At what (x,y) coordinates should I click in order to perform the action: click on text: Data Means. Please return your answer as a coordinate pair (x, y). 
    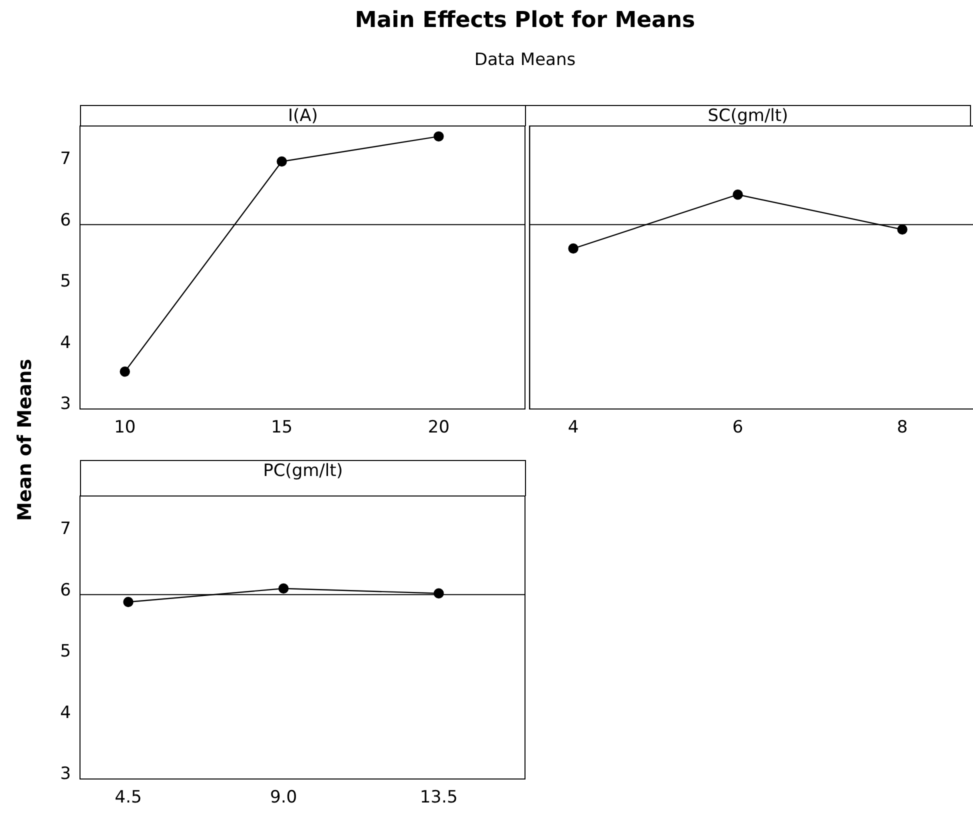
    Looking at the image, I should click on (525, 60).